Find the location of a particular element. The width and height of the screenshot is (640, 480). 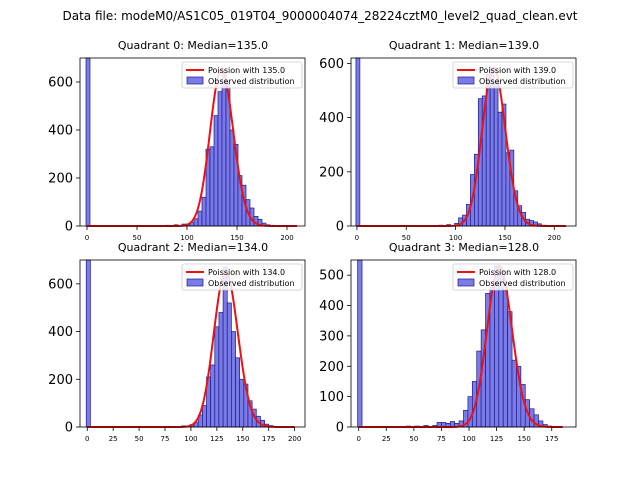

legend-label-poisson: Poission with 139.0 is located at coordinates (517, 70).